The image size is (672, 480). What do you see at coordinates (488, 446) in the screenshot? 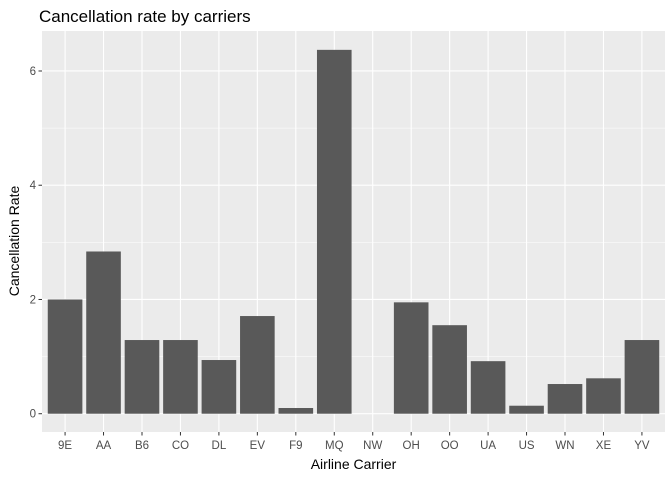
I see `x-tick-label: UA` at bounding box center [488, 446].